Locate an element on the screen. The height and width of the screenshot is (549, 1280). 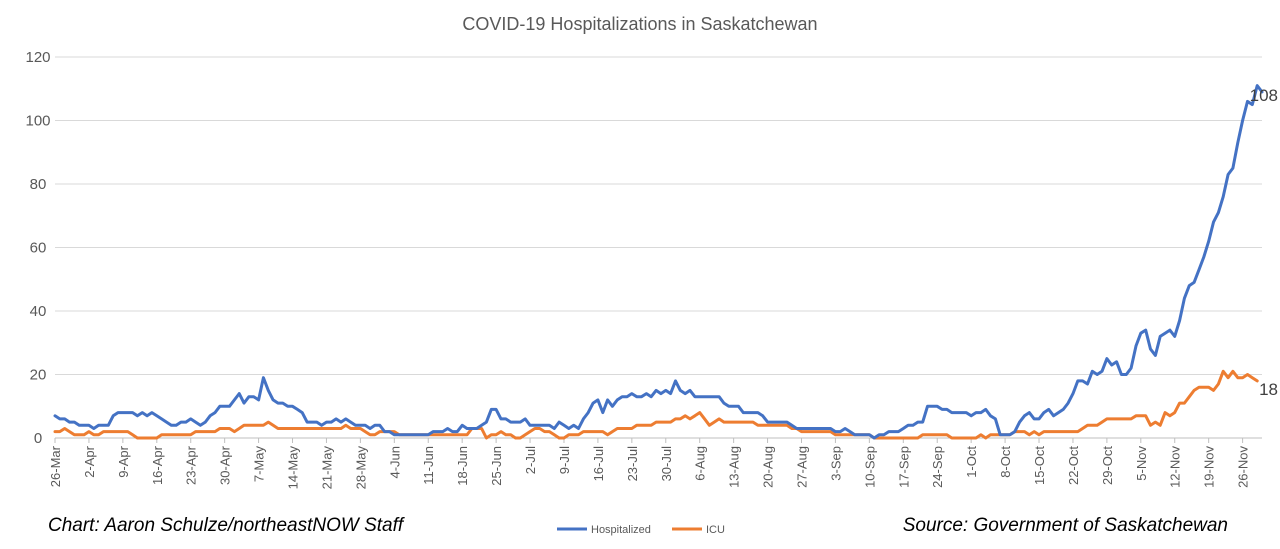
x-tick-label: 15-Oct is located at coordinates (1039, 465).